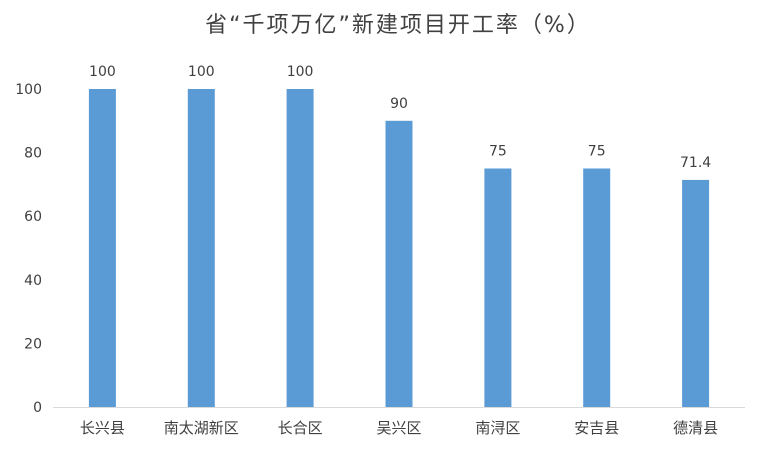 The width and height of the screenshot is (768, 457). Describe the element at coordinates (28, 249) in the screenshot. I see `y-axis: 0 20 40 60 80 100` at that location.